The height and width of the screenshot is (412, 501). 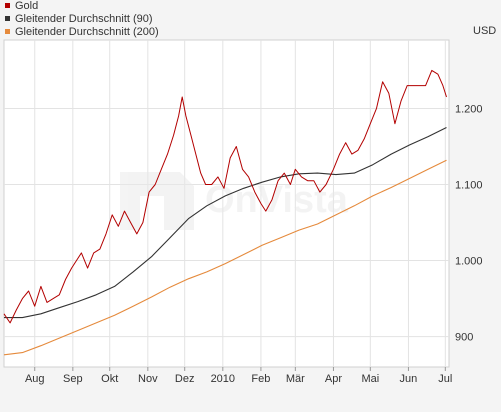 What do you see at coordinates (185, 379) in the screenshot?
I see `x-tick-label: Dez` at bounding box center [185, 379].